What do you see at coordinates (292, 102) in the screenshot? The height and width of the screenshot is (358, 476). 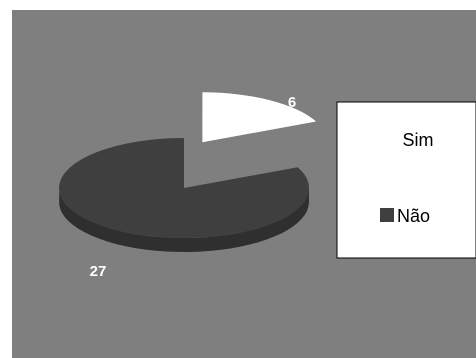 I see `data-label-sim: 6` at bounding box center [292, 102].